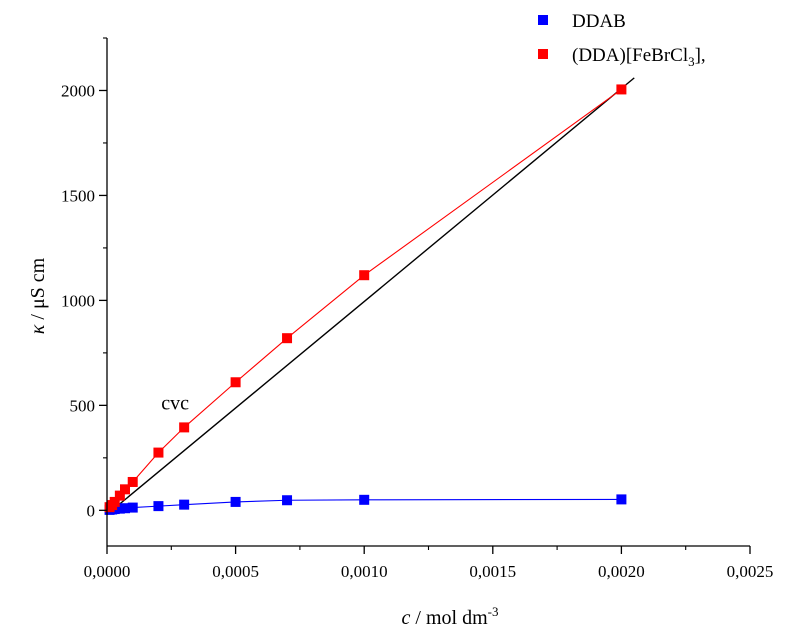  What do you see at coordinates (78, 90) in the screenshot?
I see `y-tick-label: 2000` at bounding box center [78, 90].